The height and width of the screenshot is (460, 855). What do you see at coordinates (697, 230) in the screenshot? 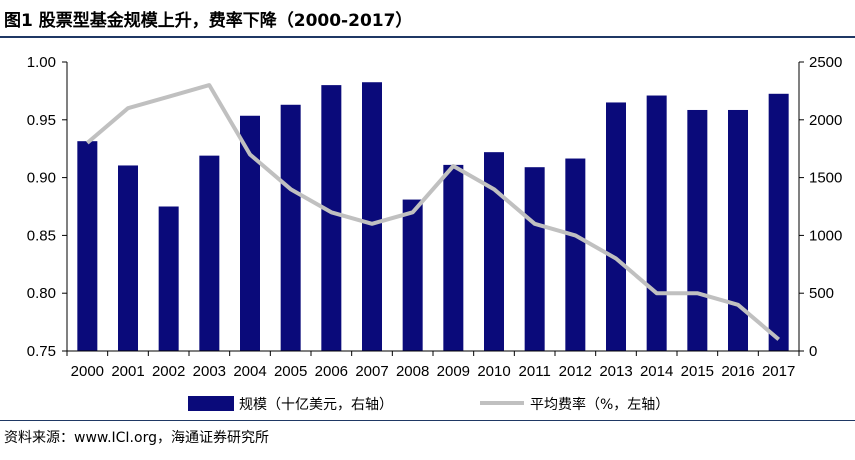
I see `bar-2015` at bounding box center [697, 230].